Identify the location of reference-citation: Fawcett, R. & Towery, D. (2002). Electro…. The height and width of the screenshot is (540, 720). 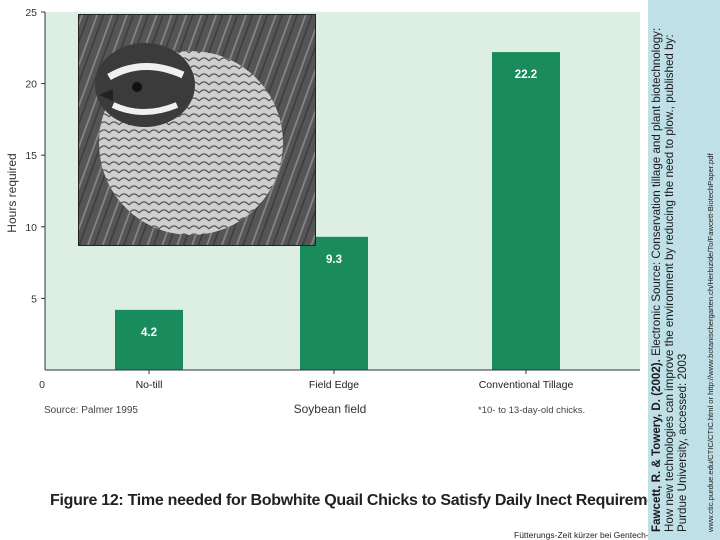
(669, 267).